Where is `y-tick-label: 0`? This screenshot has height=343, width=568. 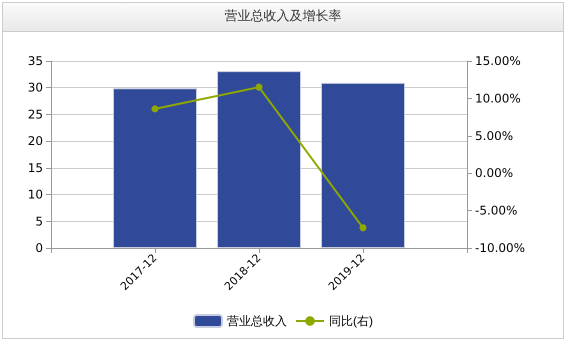
y-tick-label: 0 is located at coordinates (39, 248).